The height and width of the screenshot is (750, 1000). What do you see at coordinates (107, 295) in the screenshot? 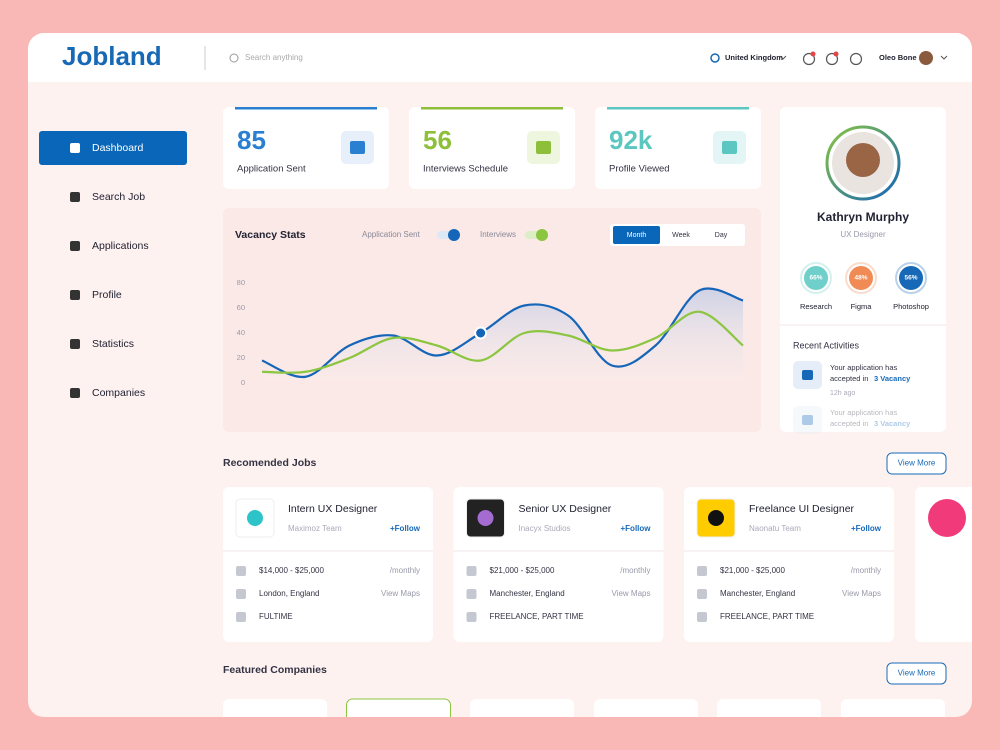
I see `nav-item: Profile` at bounding box center [107, 295].